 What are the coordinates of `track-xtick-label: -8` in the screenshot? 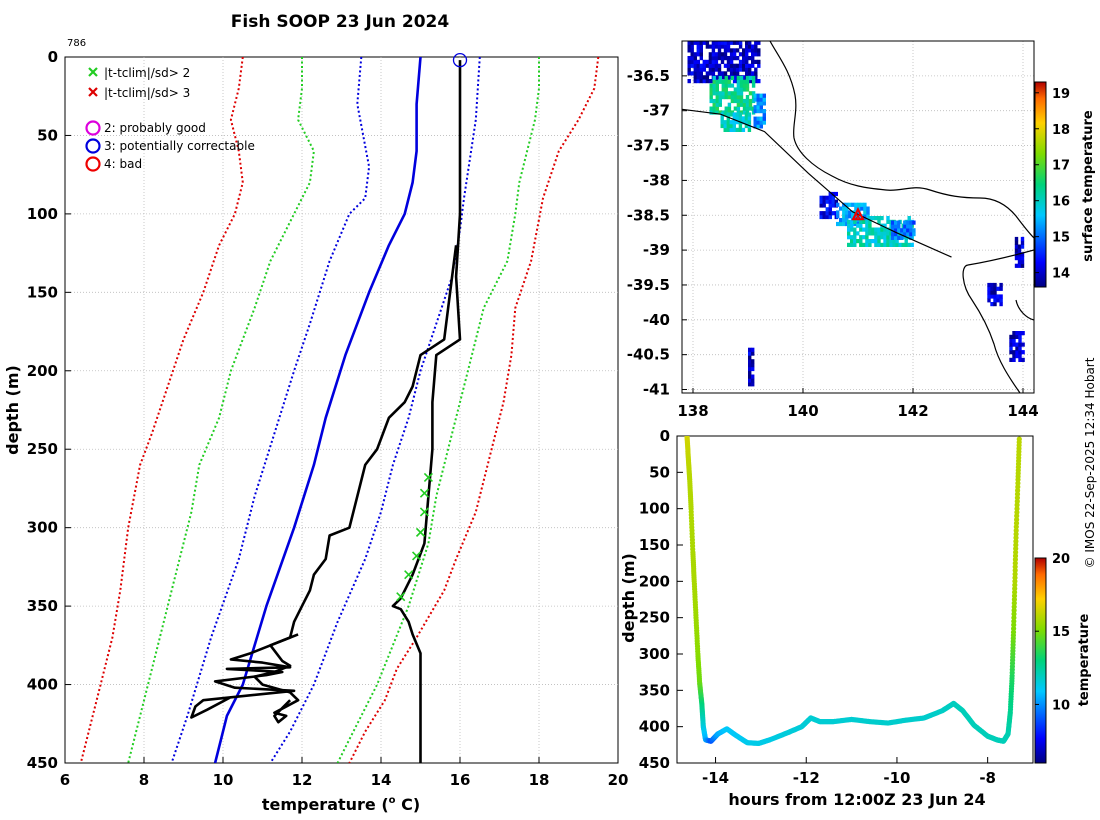 It's located at (987, 778).